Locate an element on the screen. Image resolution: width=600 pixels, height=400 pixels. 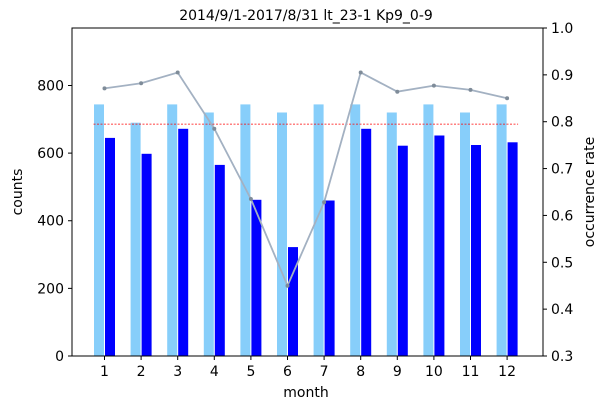
x-tick-label: 8 is located at coordinates (360, 372).